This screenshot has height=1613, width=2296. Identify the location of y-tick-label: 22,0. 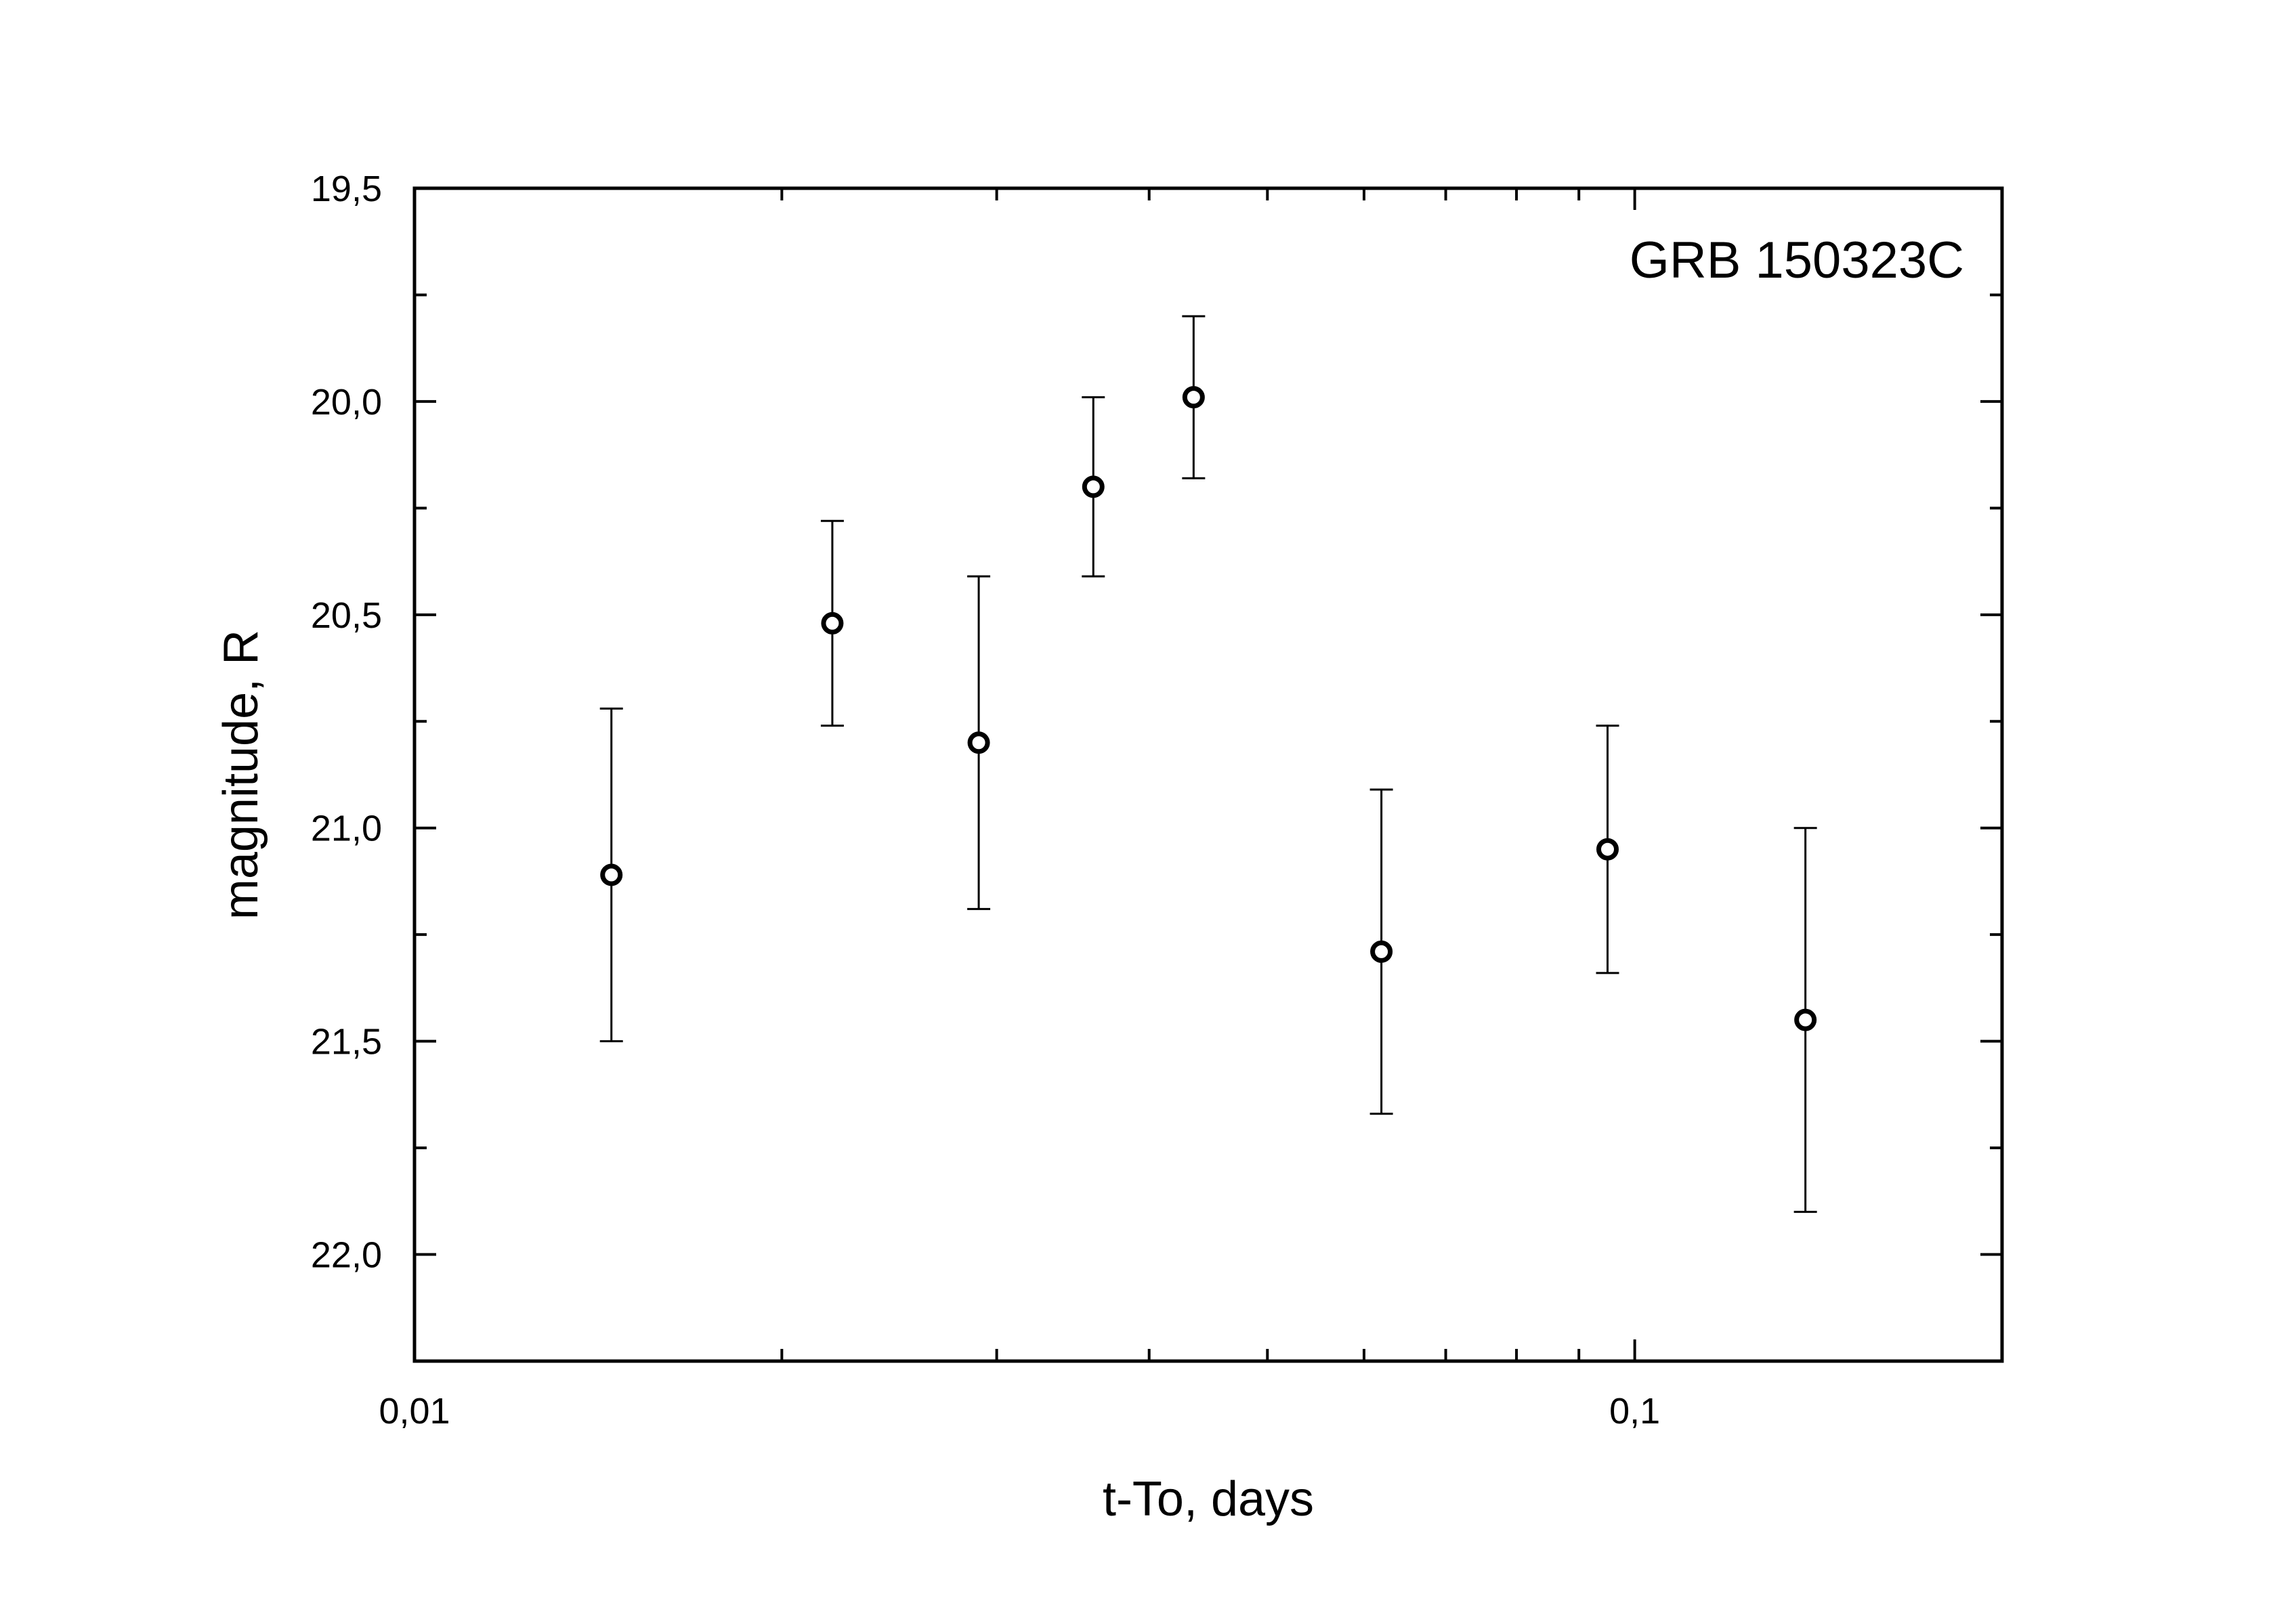
(346, 1255).